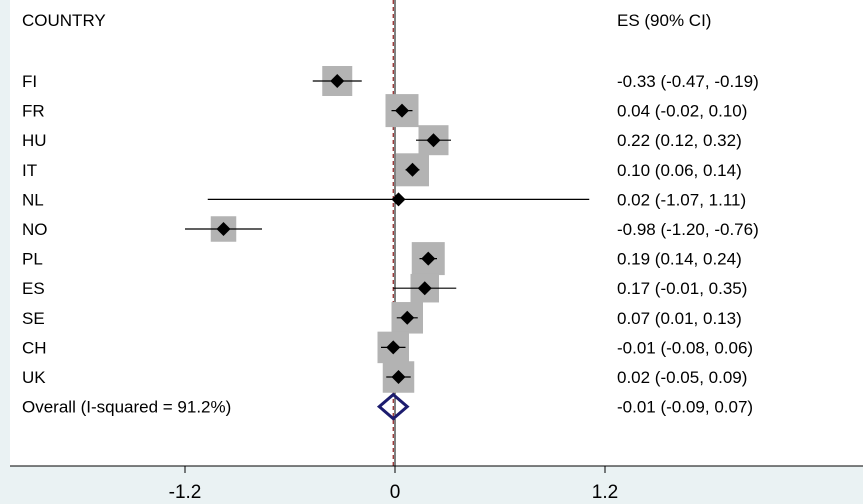 The image size is (863, 504). I want to click on point-estimate-ch, so click(393, 347).